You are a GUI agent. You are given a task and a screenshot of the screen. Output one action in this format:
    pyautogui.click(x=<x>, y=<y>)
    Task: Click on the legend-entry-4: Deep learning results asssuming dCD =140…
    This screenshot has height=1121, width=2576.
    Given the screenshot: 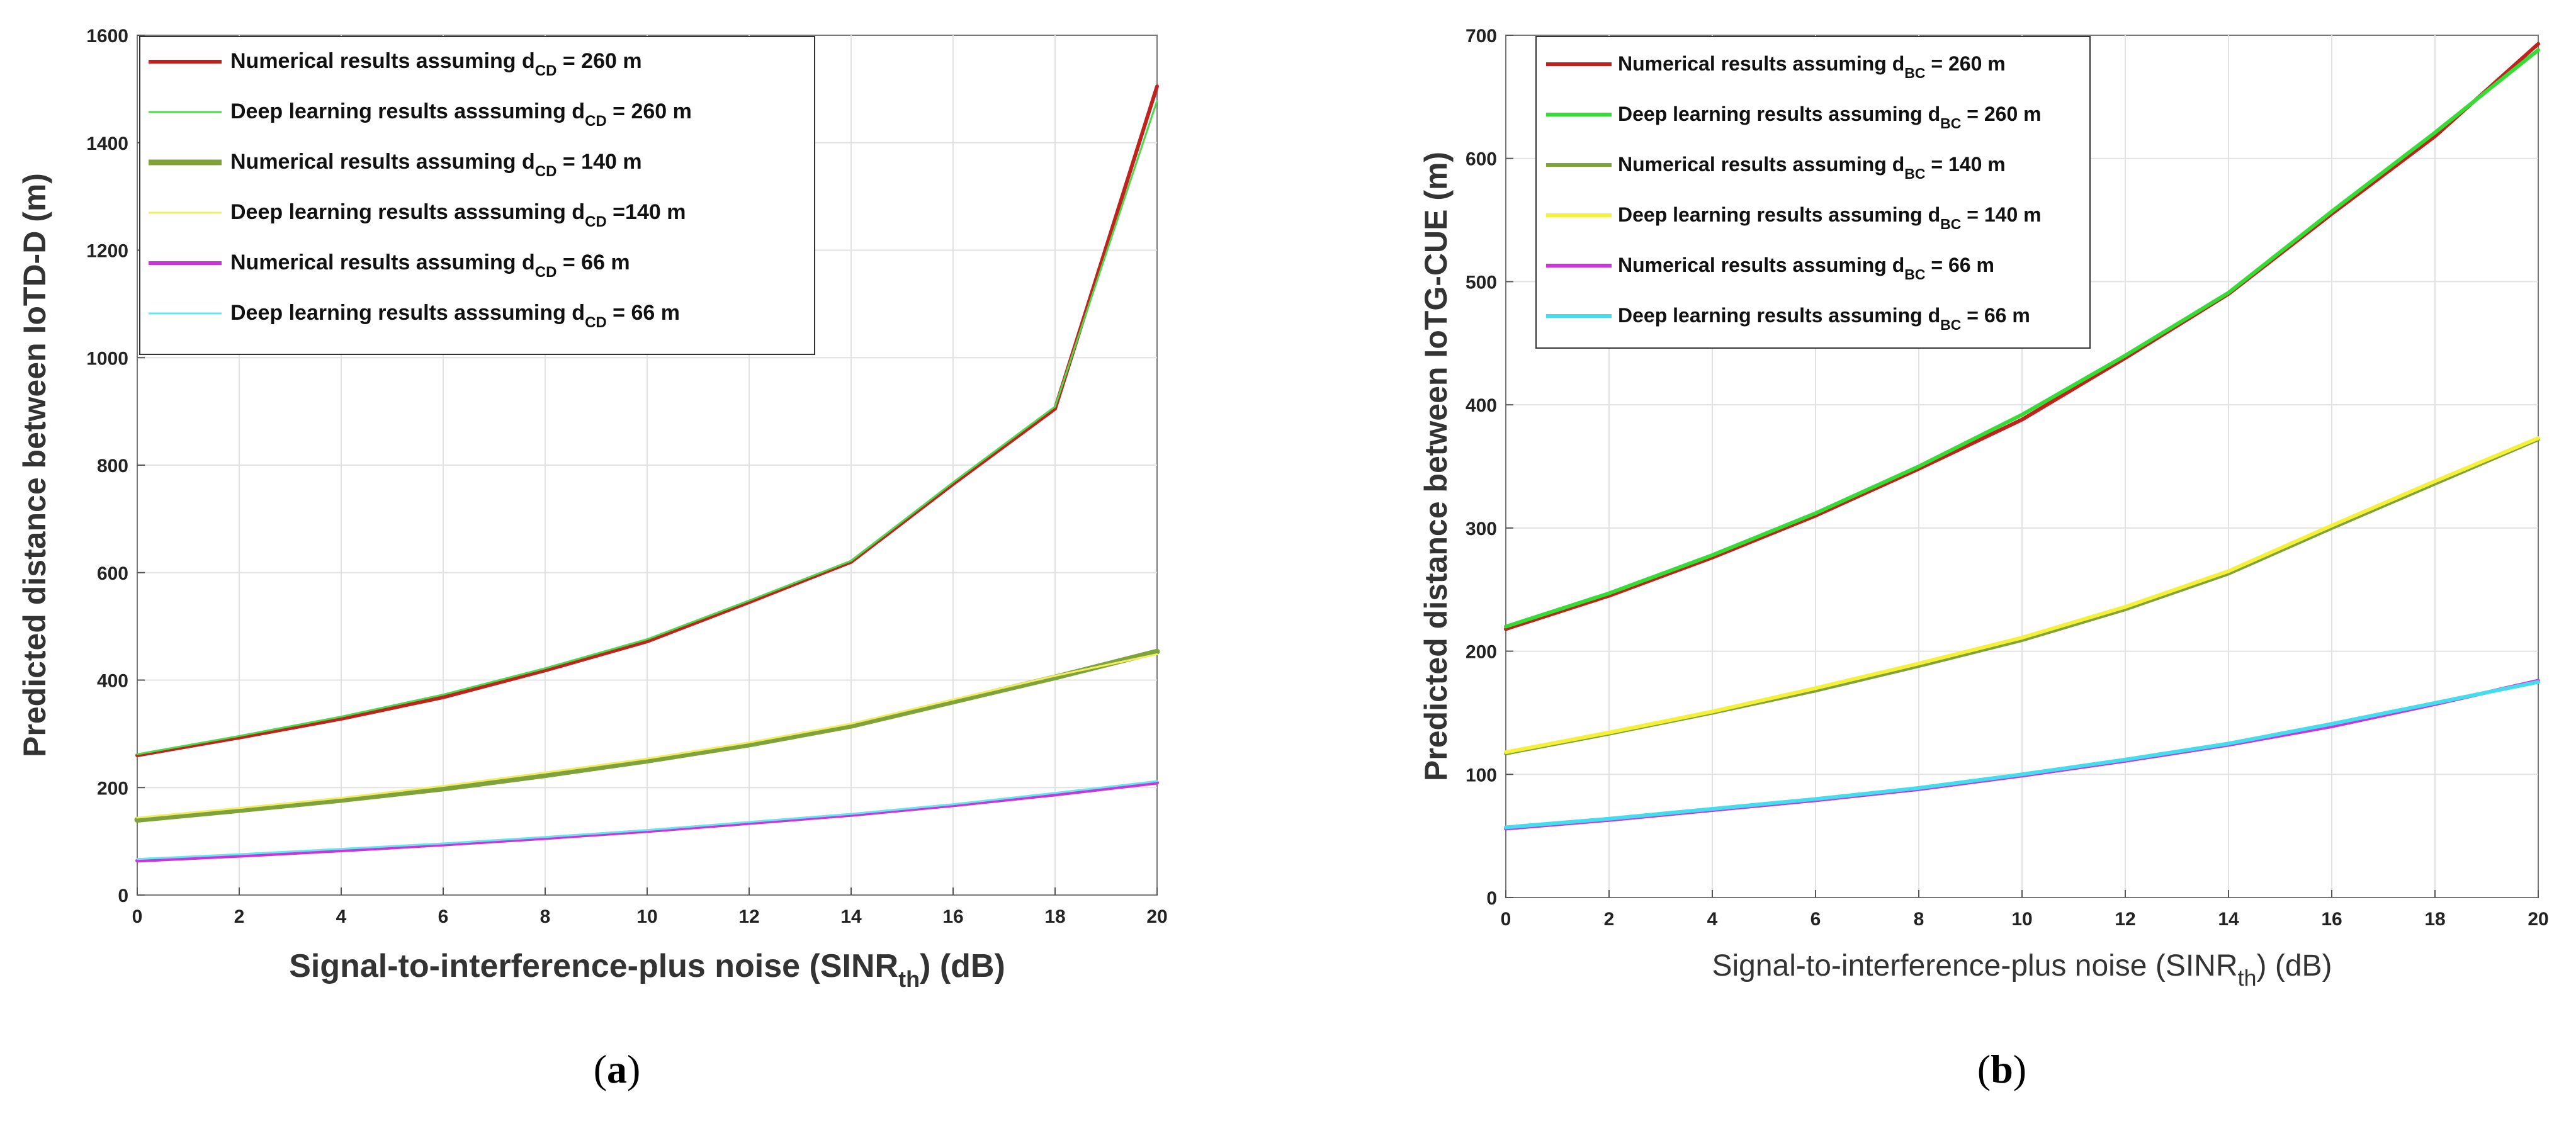 What is the action you would take?
    pyautogui.click(x=458, y=215)
    